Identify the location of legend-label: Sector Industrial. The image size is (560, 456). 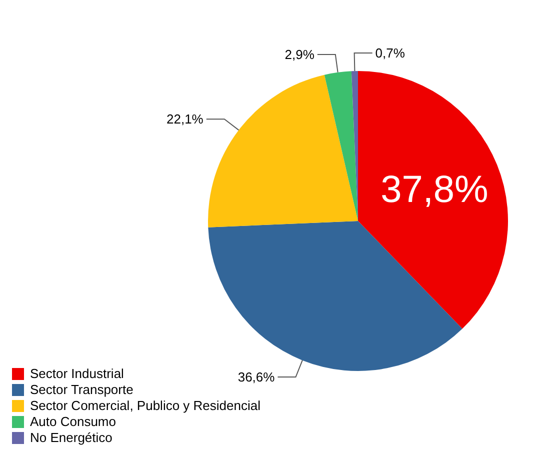
(77, 373).